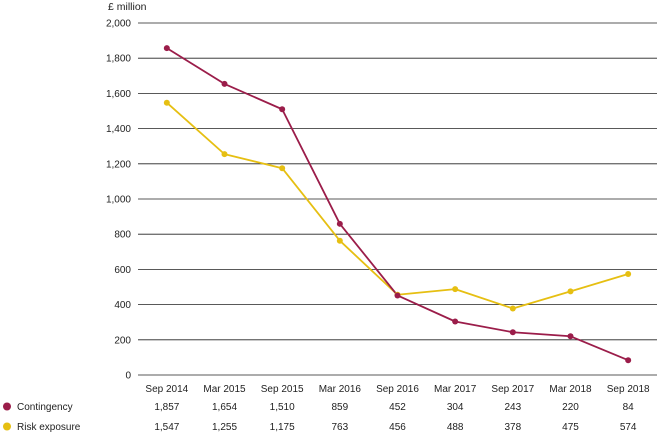 The width and height of the screenshot is (667, 447). I want to click on legend-marker-risk-exposure, so click(7, 426).